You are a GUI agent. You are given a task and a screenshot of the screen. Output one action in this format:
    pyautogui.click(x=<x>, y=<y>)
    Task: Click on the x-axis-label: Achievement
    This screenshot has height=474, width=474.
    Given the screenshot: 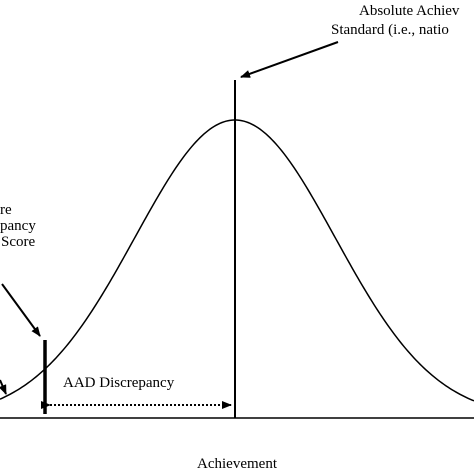 What is the action you would take?
    pyautogui.click(x=237, y=464)
    